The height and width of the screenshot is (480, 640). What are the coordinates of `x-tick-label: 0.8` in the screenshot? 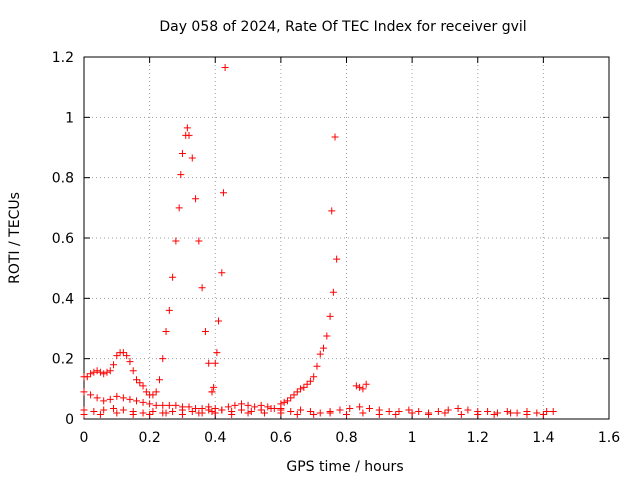 It's located at (346, 438).